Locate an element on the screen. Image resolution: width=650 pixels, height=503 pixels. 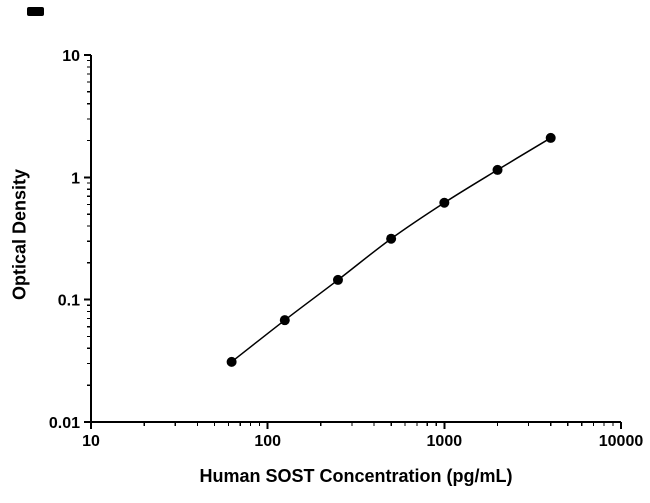
x-axis-title: Human SOST Concentration (pg/mL) is located at coordinates (356, 476).